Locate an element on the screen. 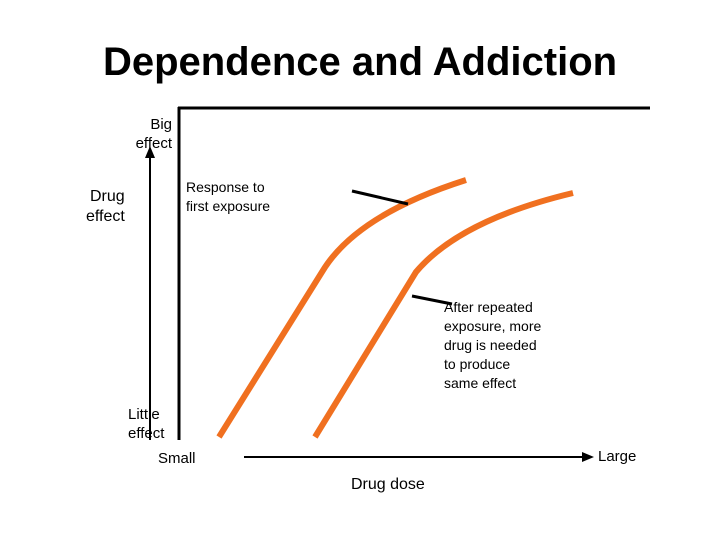 This screenshot has height=540, width=720. page-title: Dependence and Addiction is located at coordinates (360, 62).